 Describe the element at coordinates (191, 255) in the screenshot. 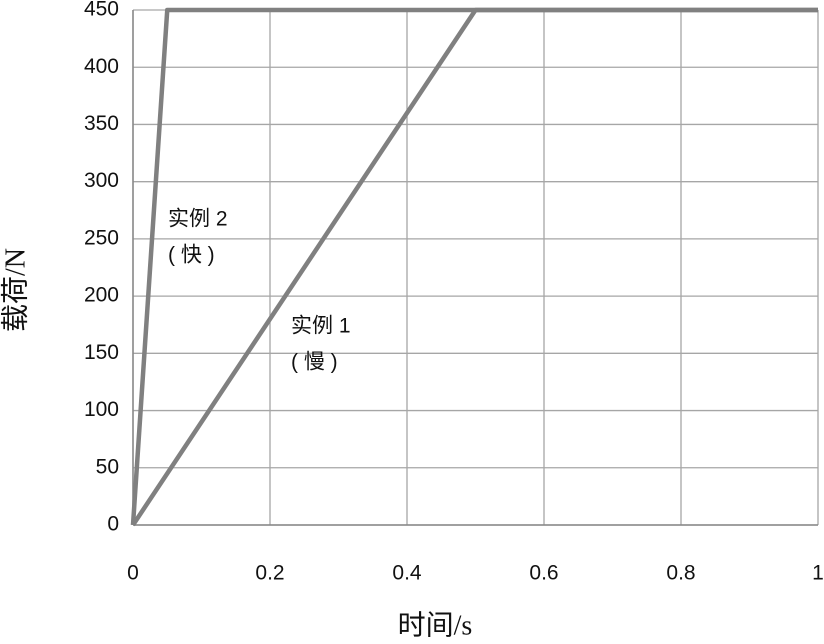

I see `series-note: ( 快 )` at that location.